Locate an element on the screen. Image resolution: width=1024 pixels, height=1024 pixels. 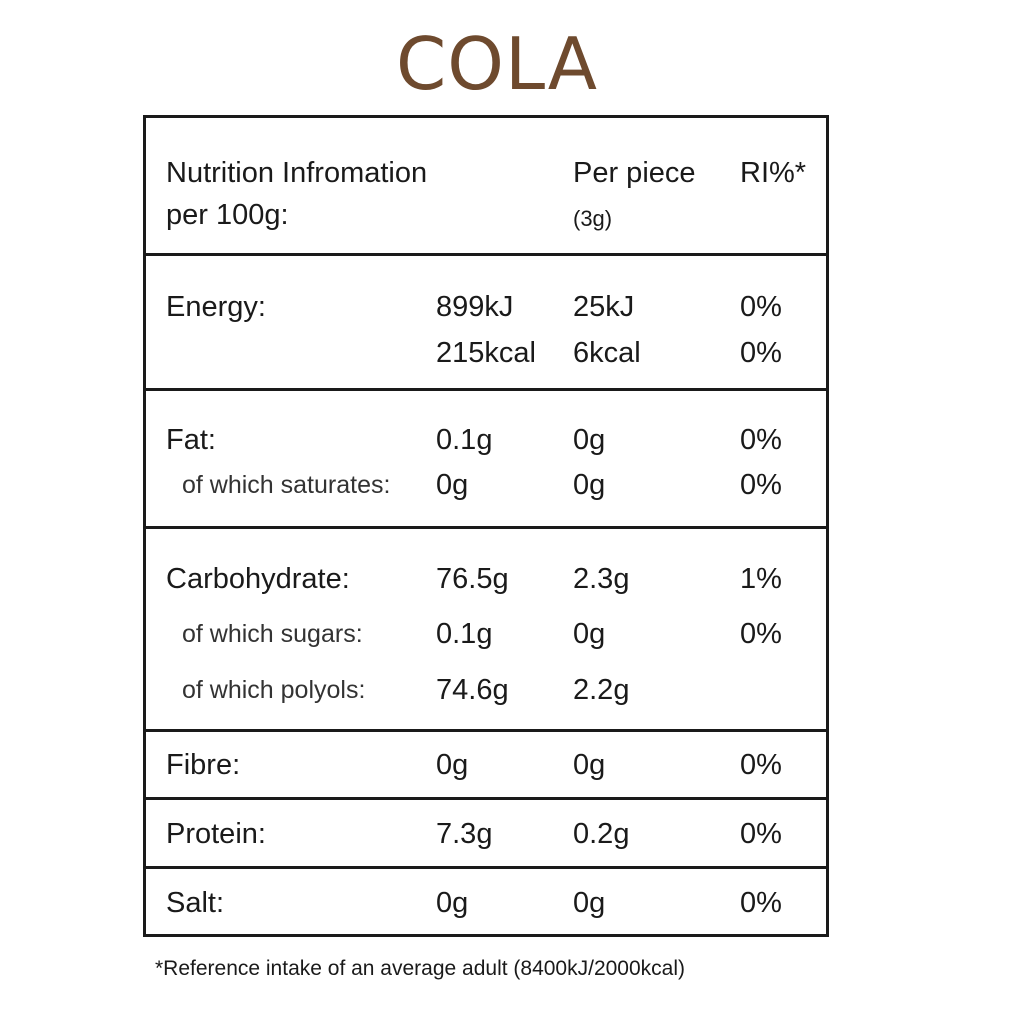
carbohydrate-per100: 76.5g is located at coordinates (472, 579).